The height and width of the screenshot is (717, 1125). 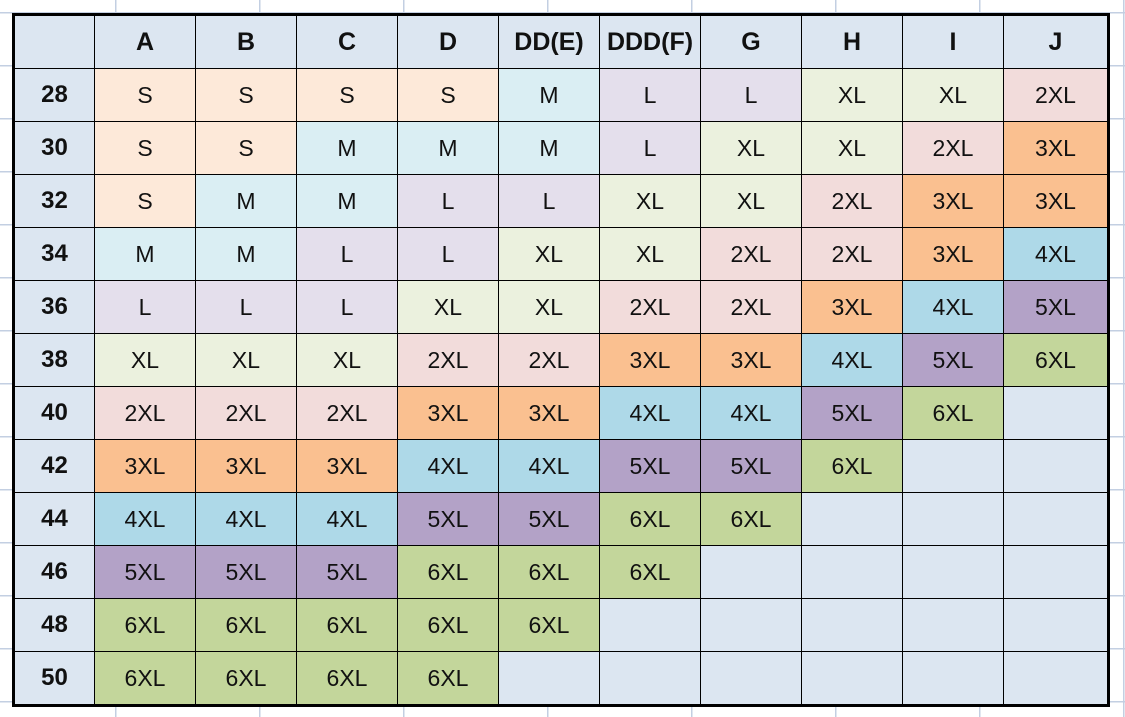 I want to click on size-cell-44-a: 4XL, so click(x=145, y=519).